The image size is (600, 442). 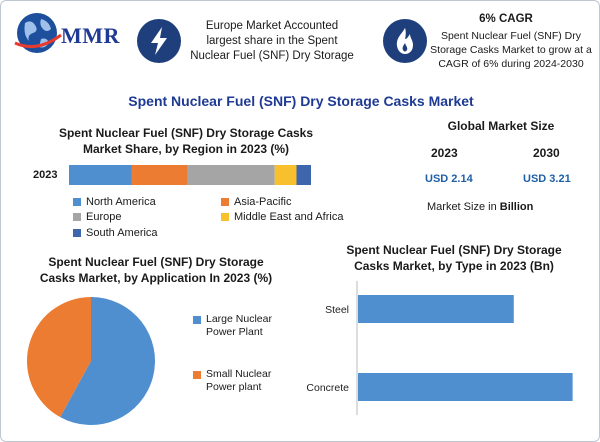 What do you see at coordinates (463, 207) in the screenshot?
I see `unit-note-prefix: Market Size in` at bounding box center [463, 207].